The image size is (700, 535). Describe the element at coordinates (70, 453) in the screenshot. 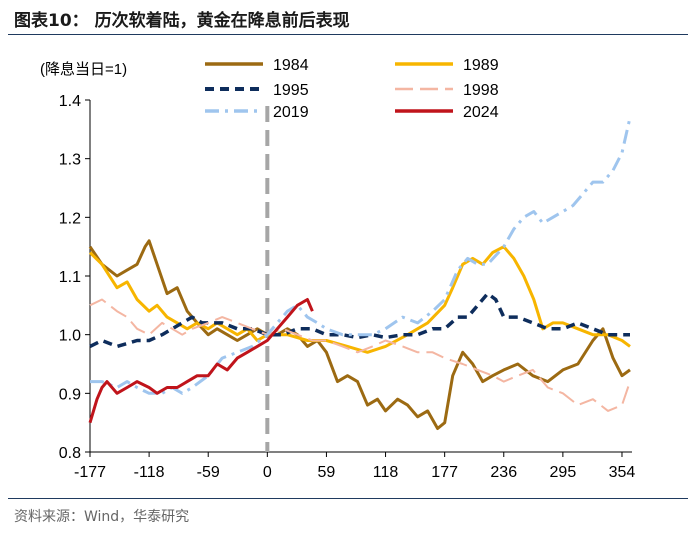

I see `y-tick-label: 0.8` at that location.